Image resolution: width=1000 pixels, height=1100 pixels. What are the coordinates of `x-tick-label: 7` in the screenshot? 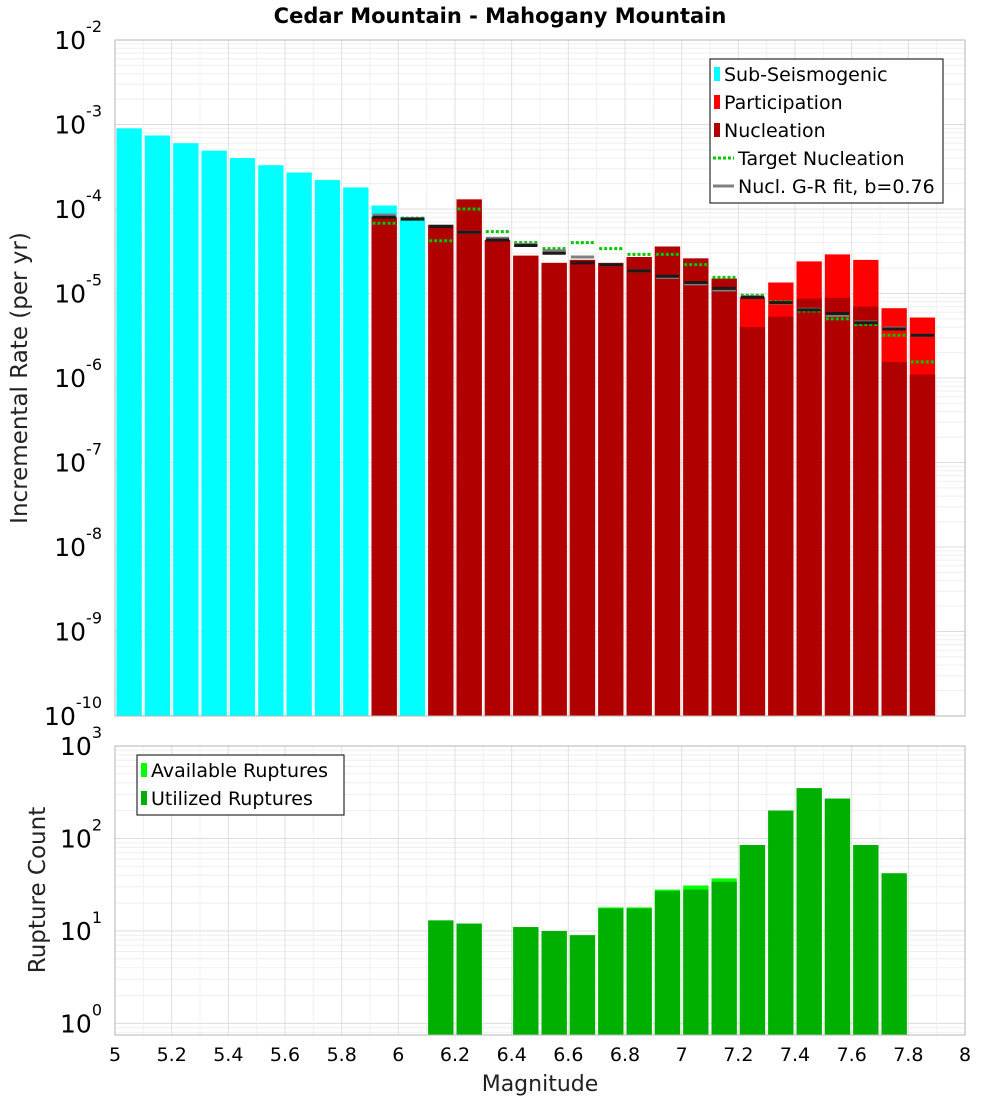 It's located at (682, 1055).